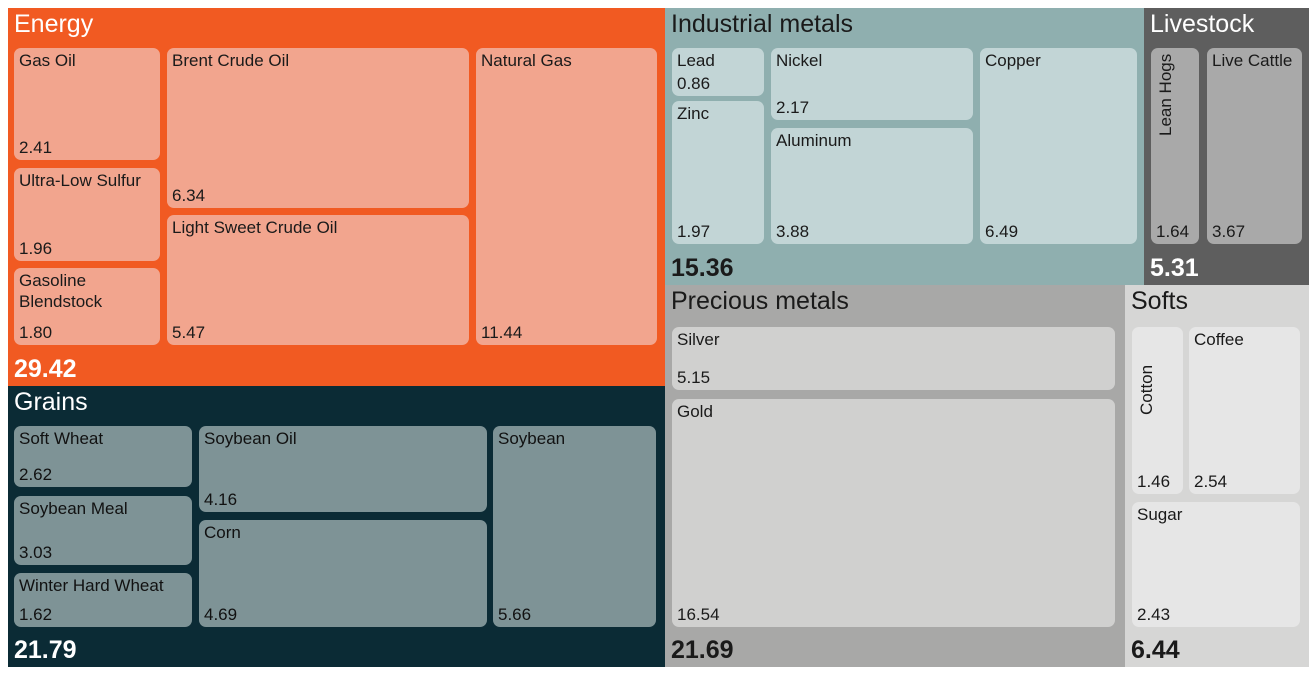  What do you see at coordinates (318, 128) in the screenshot?
I see `tile-brent-crude-oil: Brent Crude Oil 6.34` at bounding box center [318, 128].